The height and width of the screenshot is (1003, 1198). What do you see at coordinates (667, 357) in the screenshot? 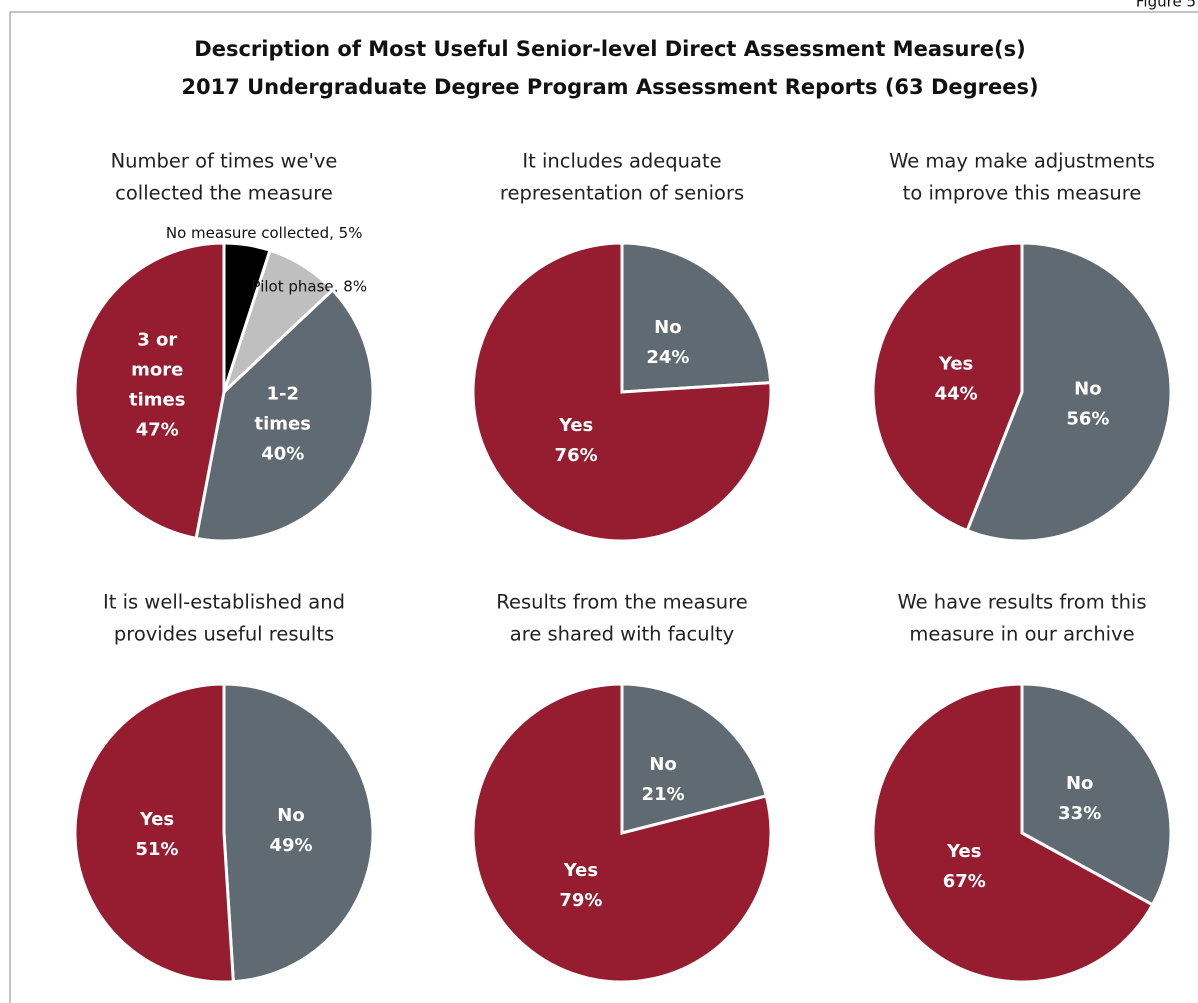
I see `value-label: 24%` at bounding box center [667, 357].